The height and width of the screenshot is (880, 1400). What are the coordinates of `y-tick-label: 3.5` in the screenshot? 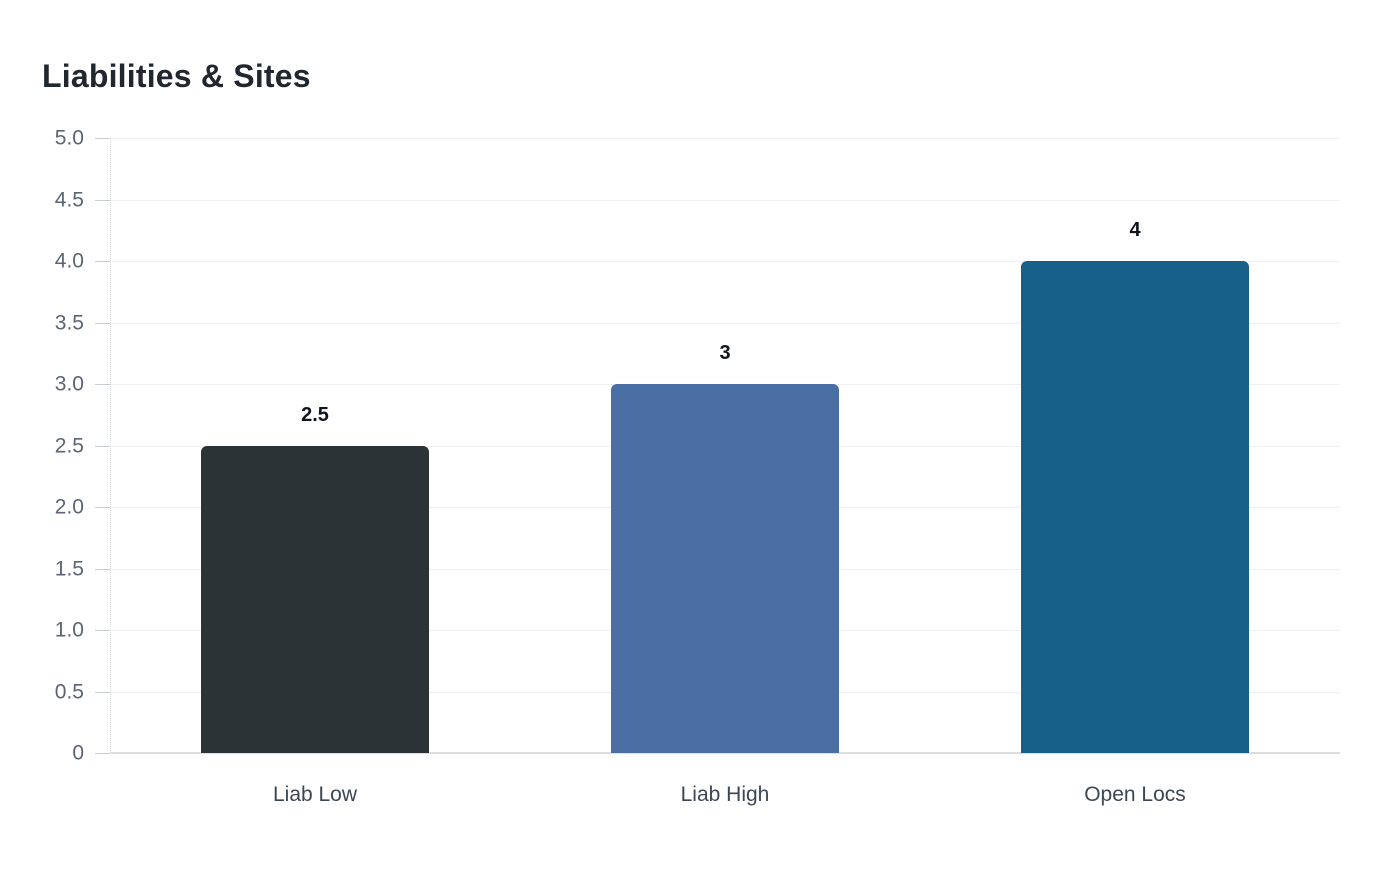 It's located at (69, 322).